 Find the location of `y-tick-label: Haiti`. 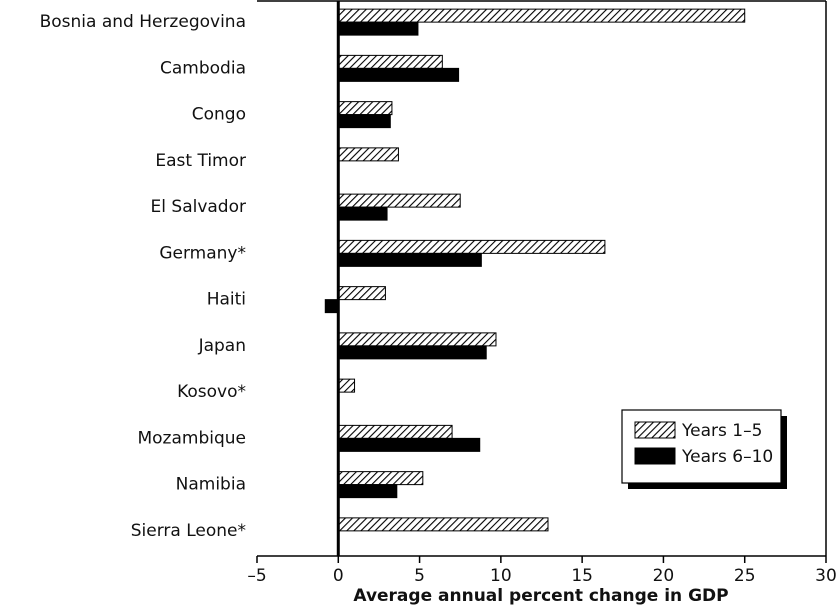

y-tick-label: Haiti is located at coordinates (226, 300).